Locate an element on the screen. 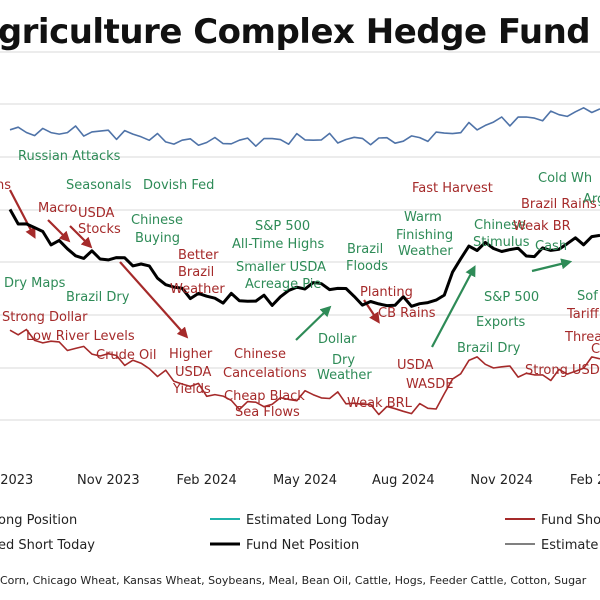 This screenshot has width=600, height=600. annotation-bearish: Chinese is located at coordinates (260, 354).